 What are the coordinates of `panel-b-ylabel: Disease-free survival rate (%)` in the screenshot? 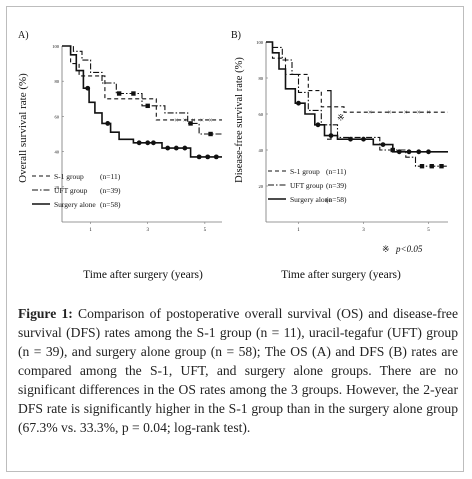 It's located at (239, 120).